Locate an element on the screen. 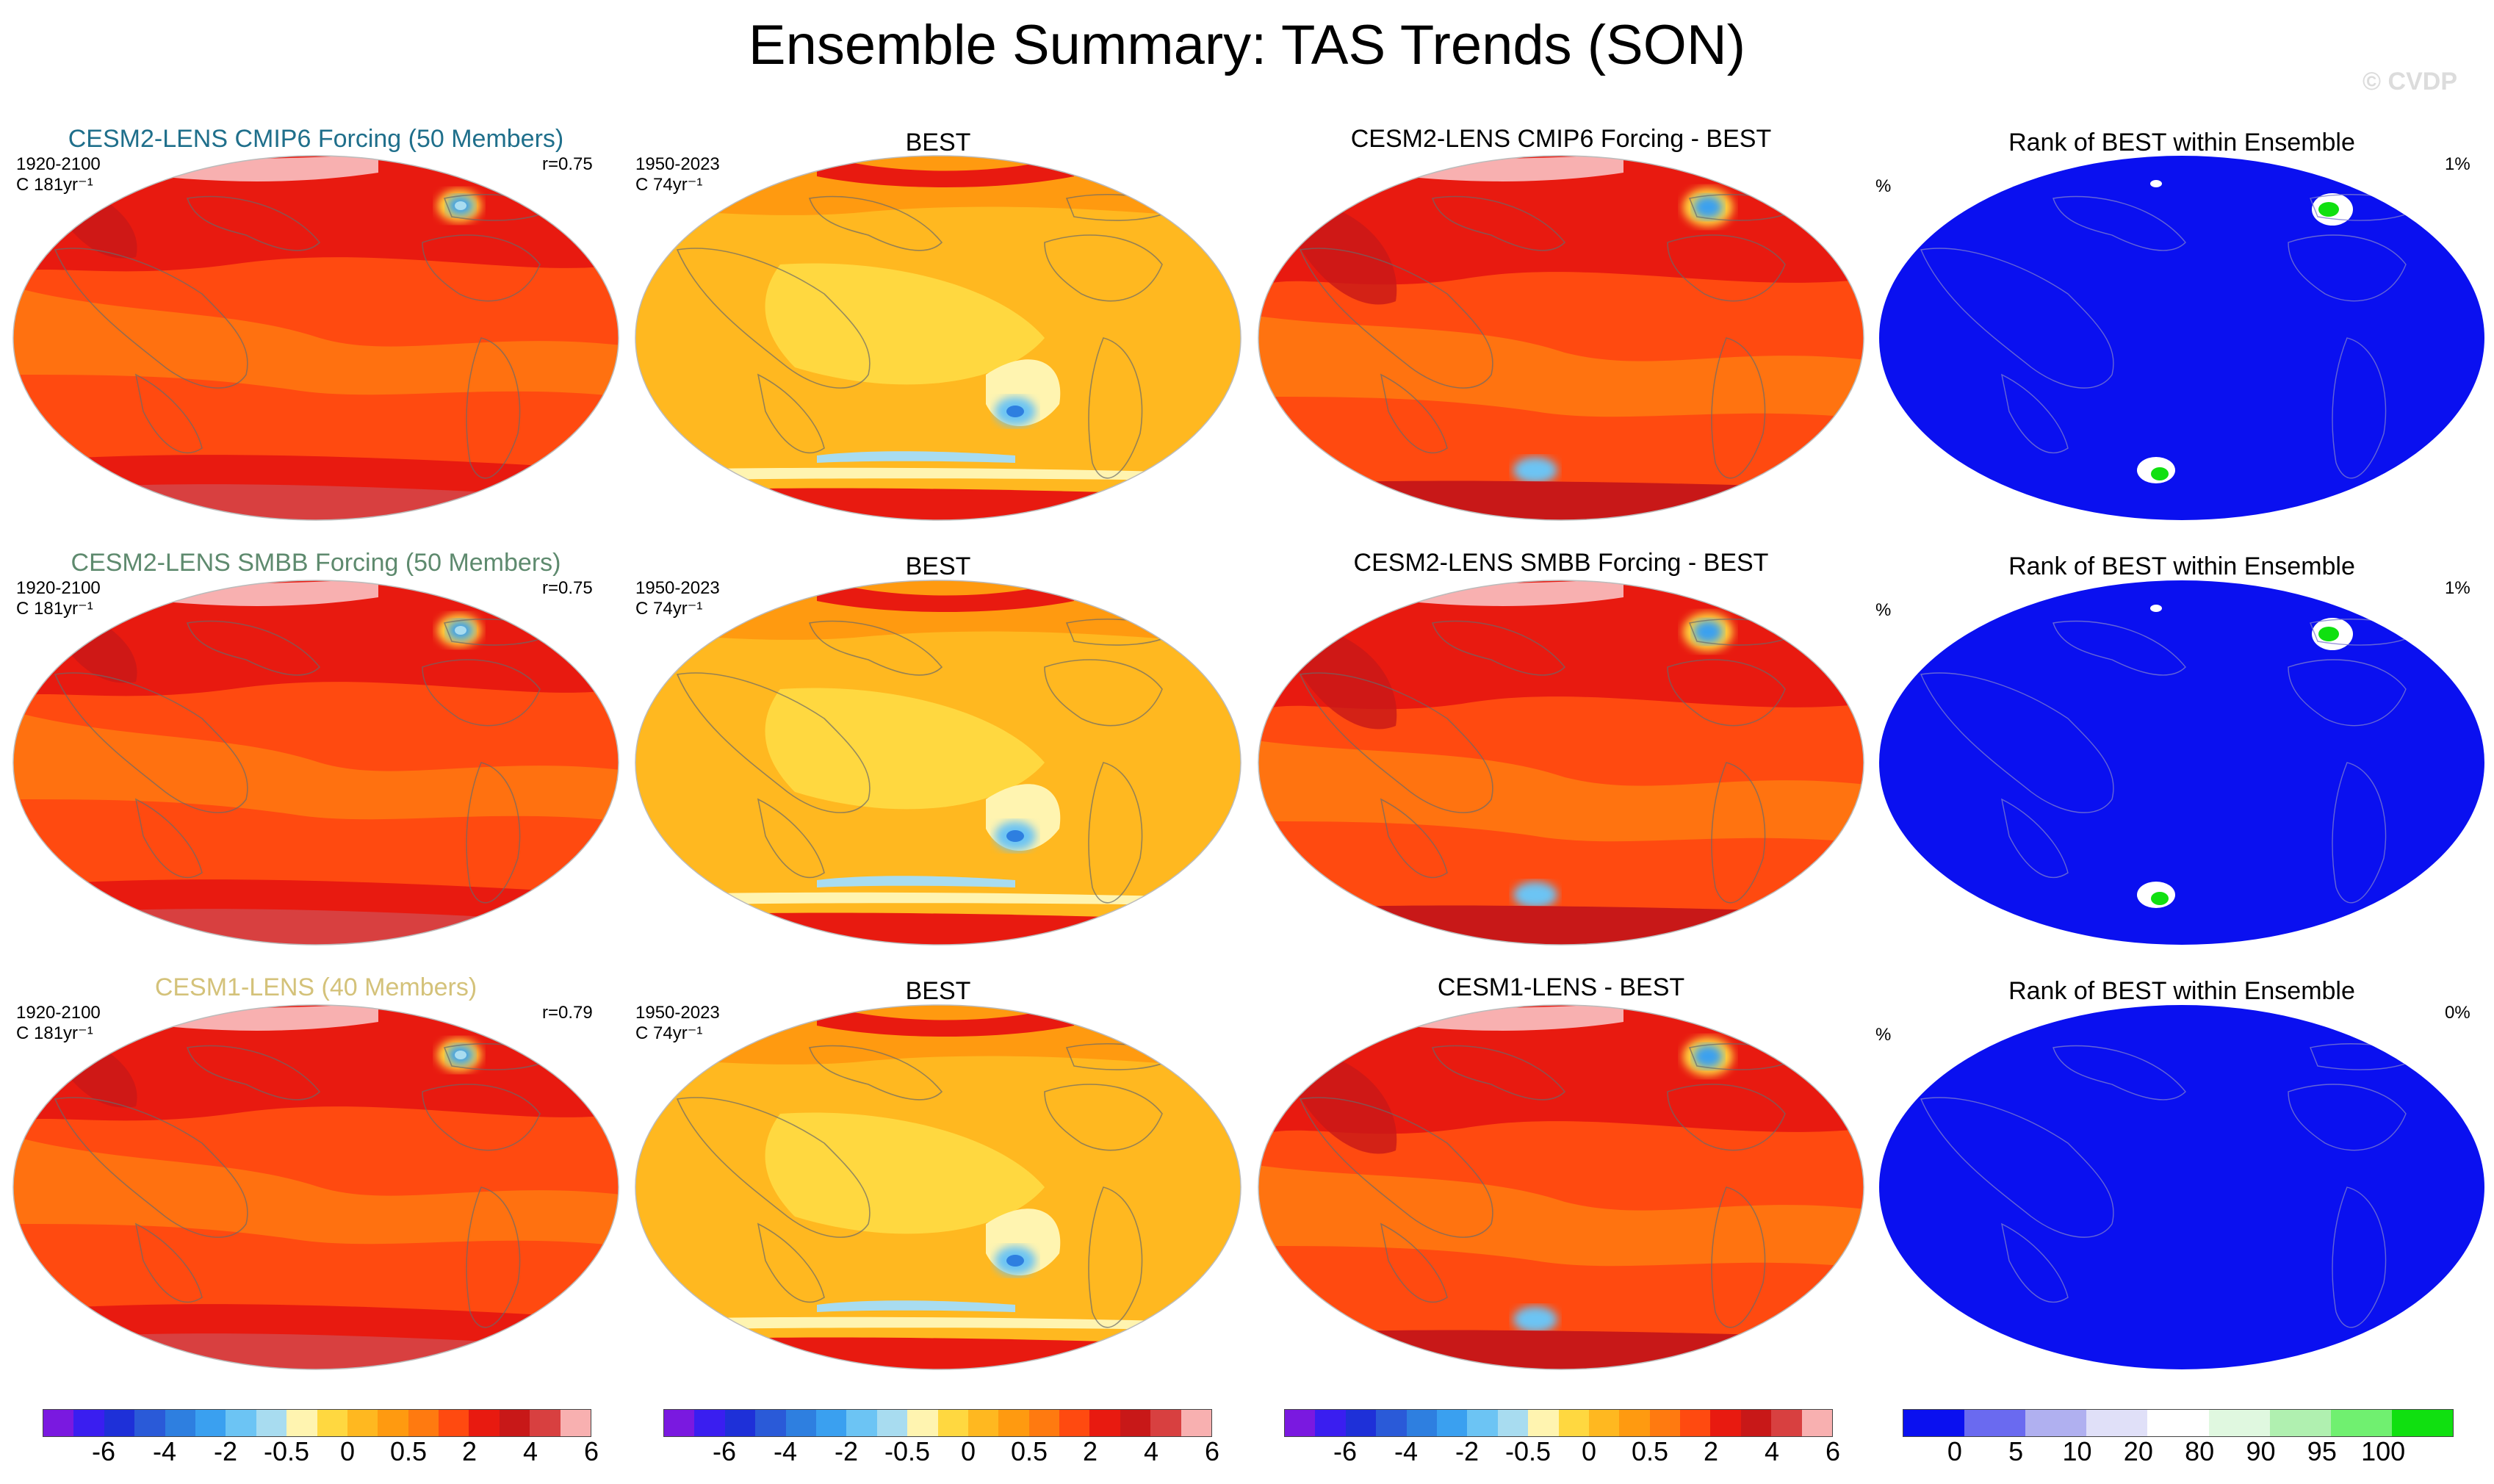 The width and height of the screenshot is (2494, 1484). model-panel-title: CESM2-LENS CMIP6 Forcing (50 Members) is located at coordinates (316, 139).